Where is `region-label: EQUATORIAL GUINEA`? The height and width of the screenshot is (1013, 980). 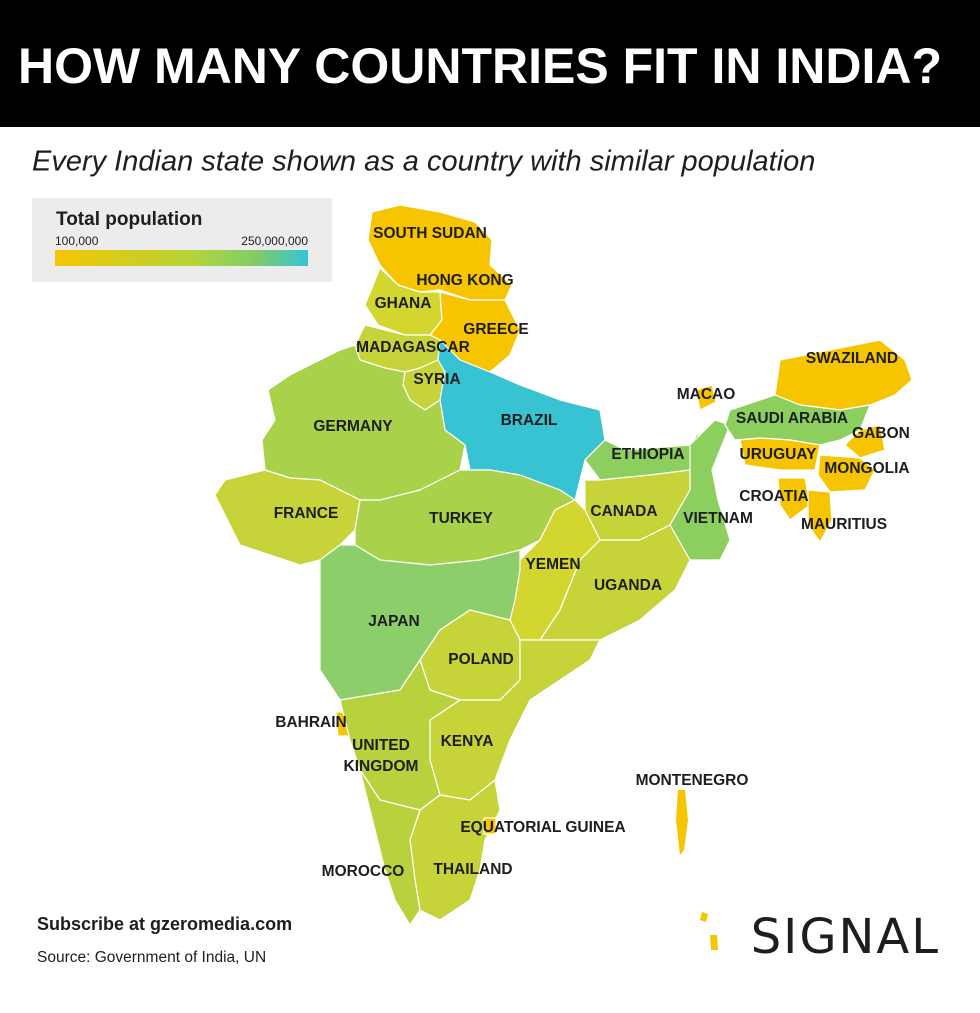 region-label: EQUATORIAL GUINEA is located at coordinates (542, 827).